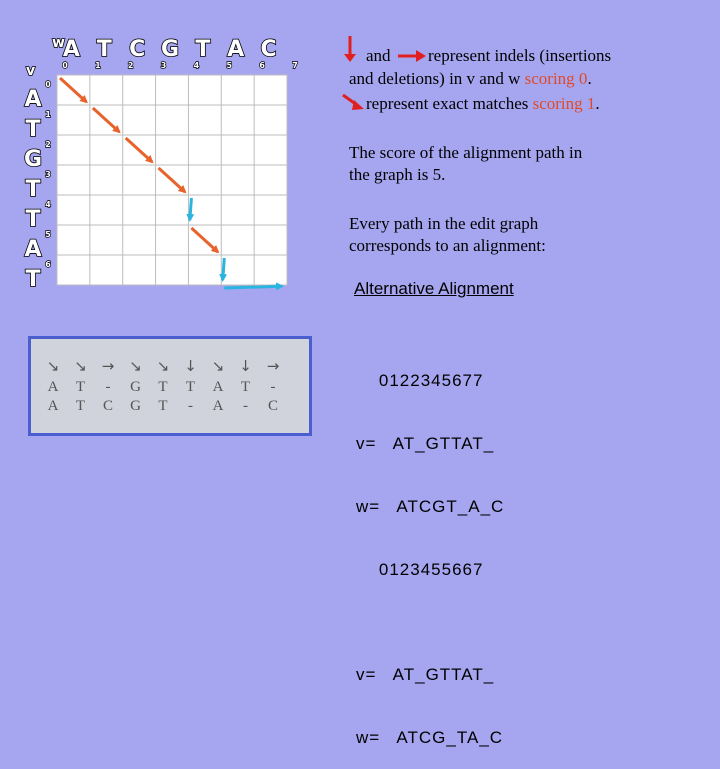 Image resolution: width=720 pixels, height=769 pixels. I want to click on col-tick: 1, so click(98, 65).